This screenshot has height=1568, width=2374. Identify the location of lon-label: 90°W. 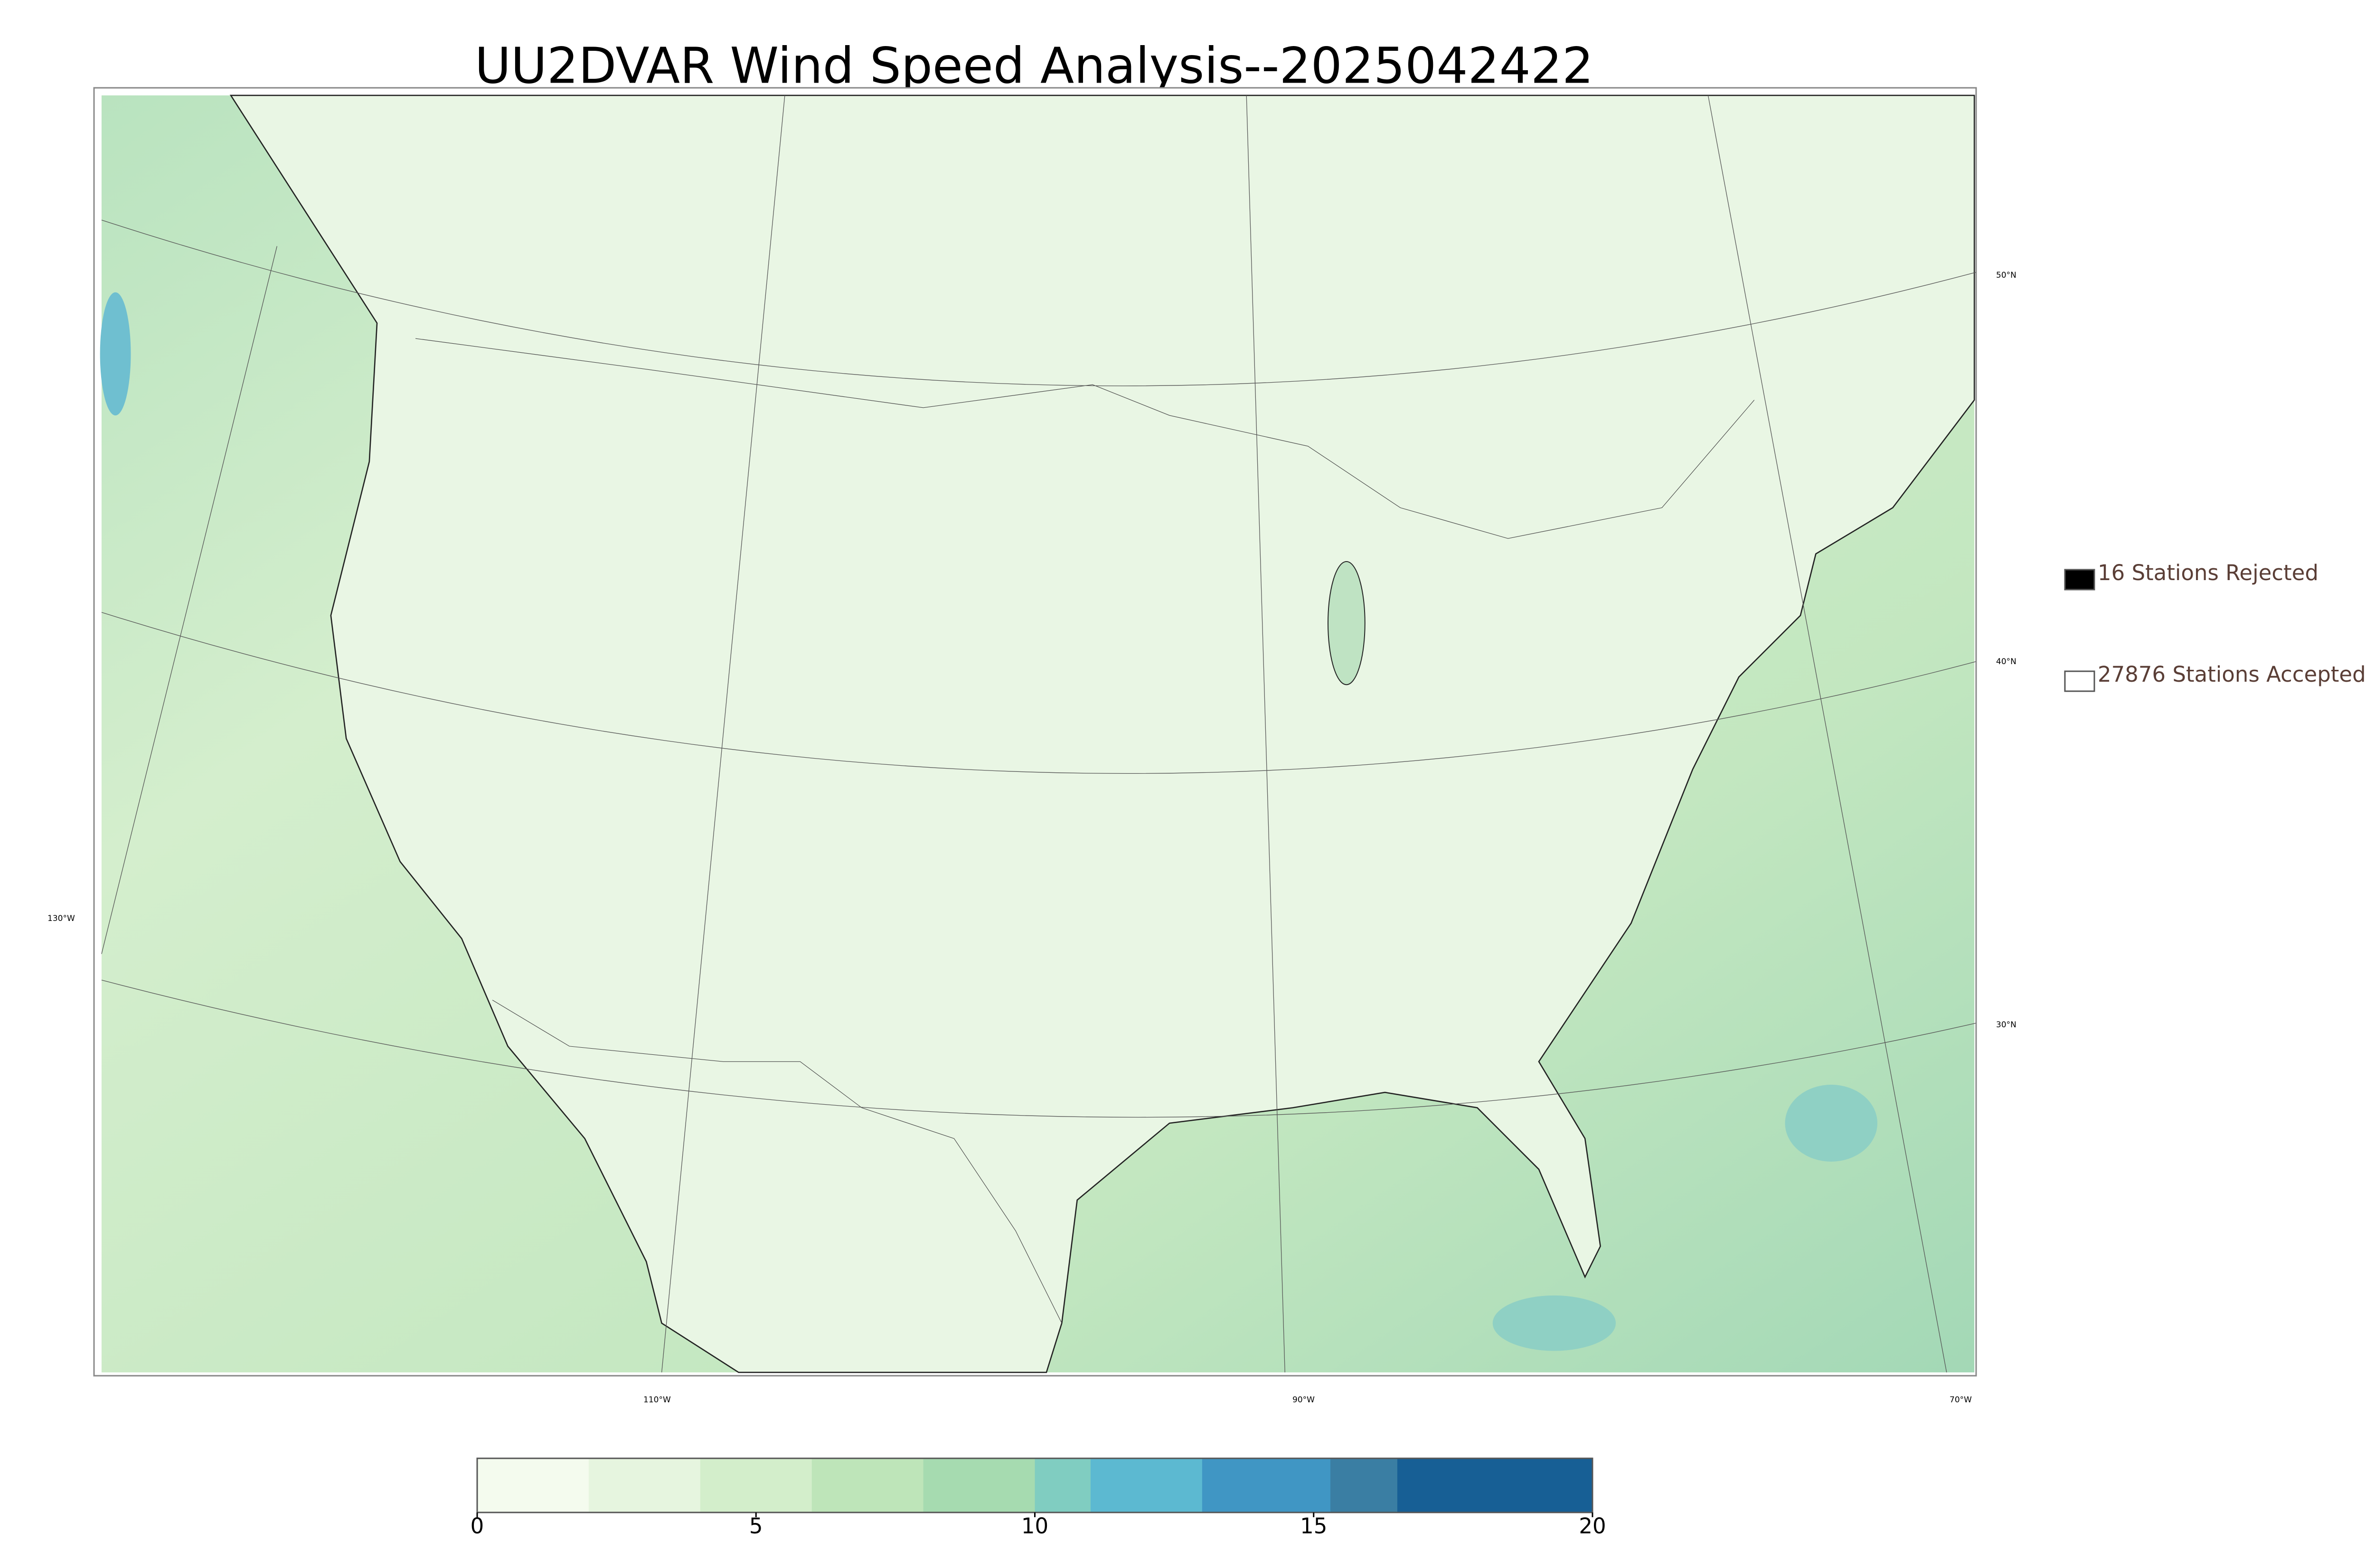
(1303, 1400).